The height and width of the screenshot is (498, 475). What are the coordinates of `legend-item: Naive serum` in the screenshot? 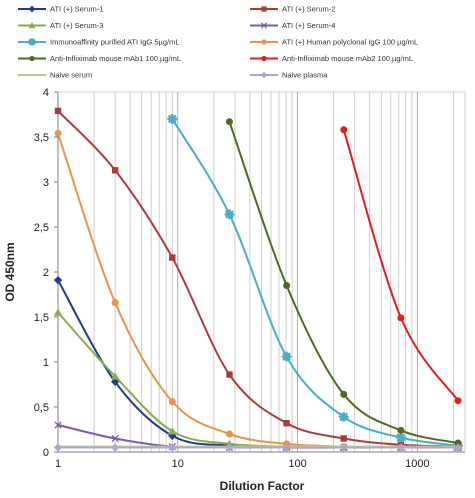 It's located at (55, 75).